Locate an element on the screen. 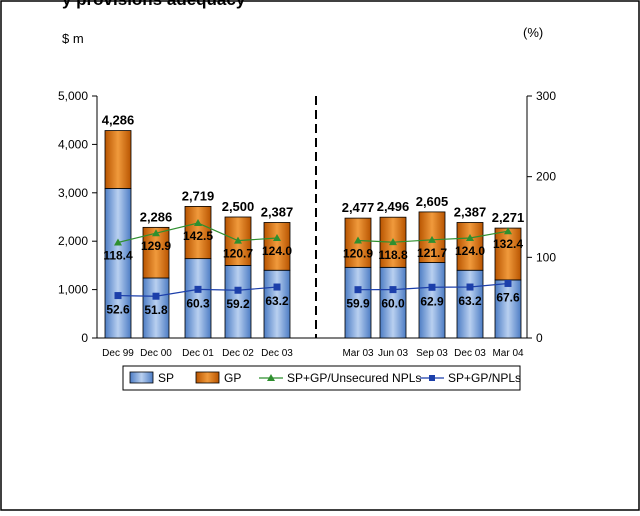 This screenshot has height=516, width=640. legend-marker-triangle is located at coordinates (271, 377).